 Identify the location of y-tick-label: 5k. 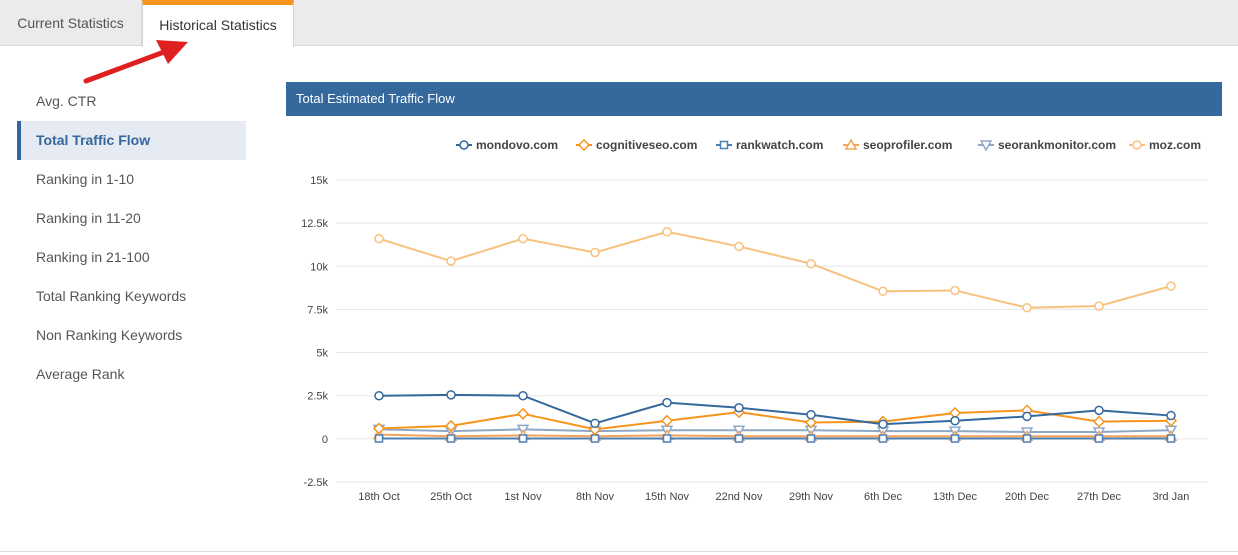
(322, 354).